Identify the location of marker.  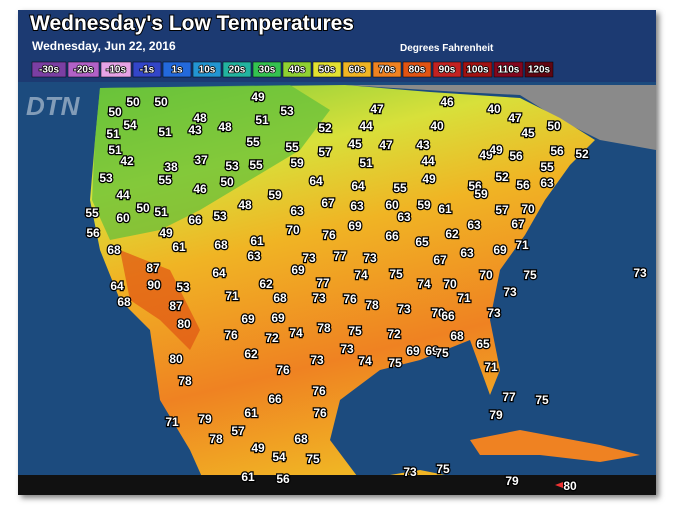
(559, 485).